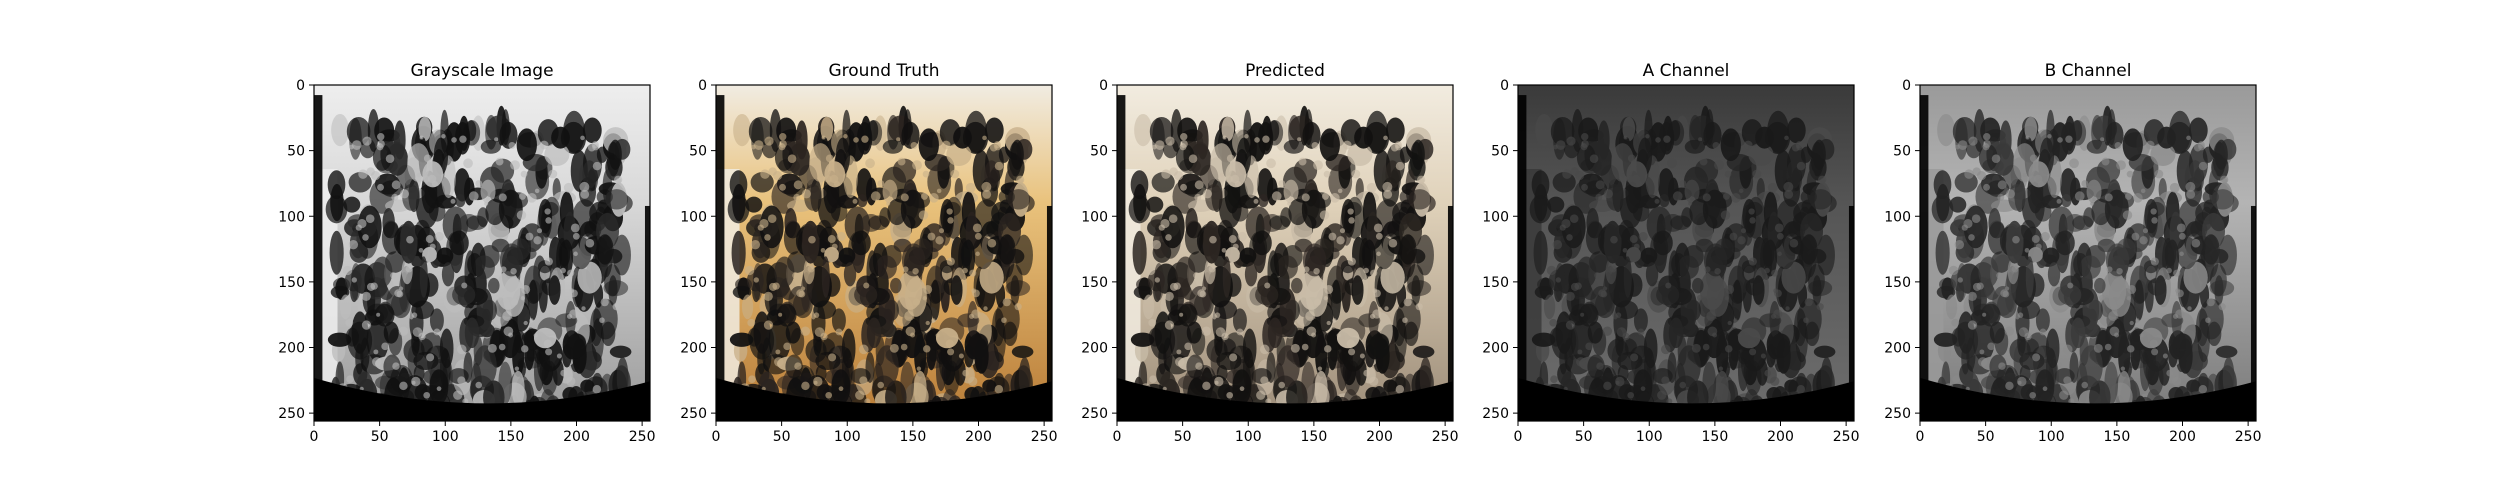 The height and width of the screenshot is (500, 2500). I want to click on panel-4: A Channel 0 50 100 150 200 250 0 50 100 150 200 250, so click(1670, 253).